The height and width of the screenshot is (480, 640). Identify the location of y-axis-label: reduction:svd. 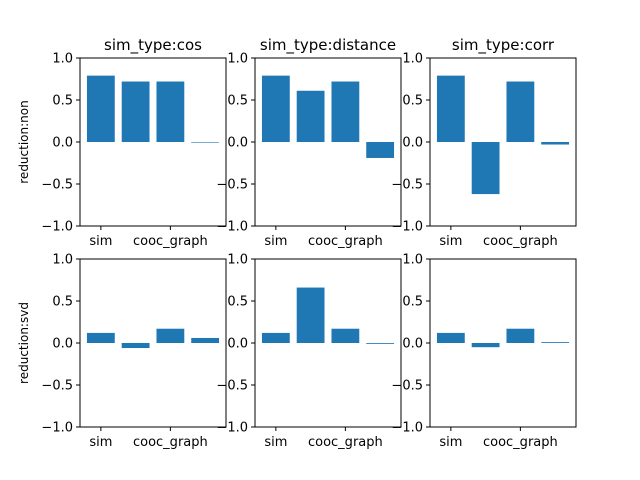
(24, 343).